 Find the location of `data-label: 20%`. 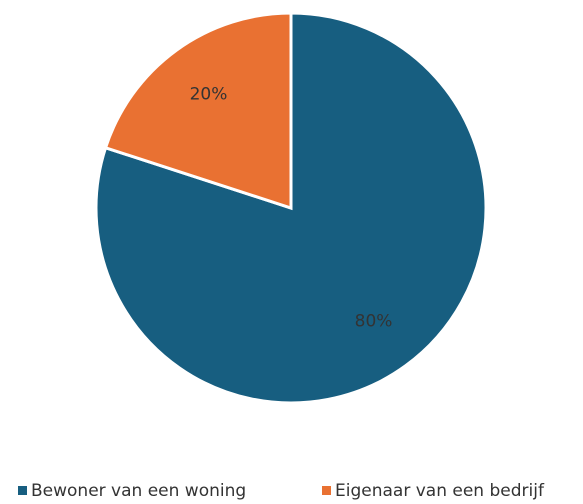

data-label: 20% is located at coordinates (209, 94).